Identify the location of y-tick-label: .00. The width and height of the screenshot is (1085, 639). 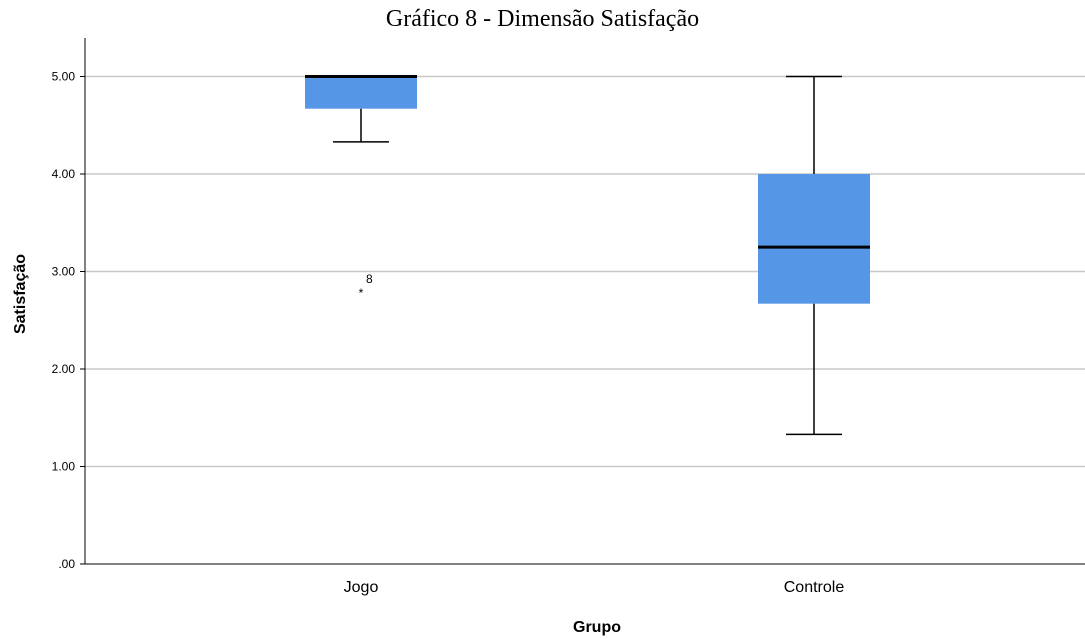
(66, 564).